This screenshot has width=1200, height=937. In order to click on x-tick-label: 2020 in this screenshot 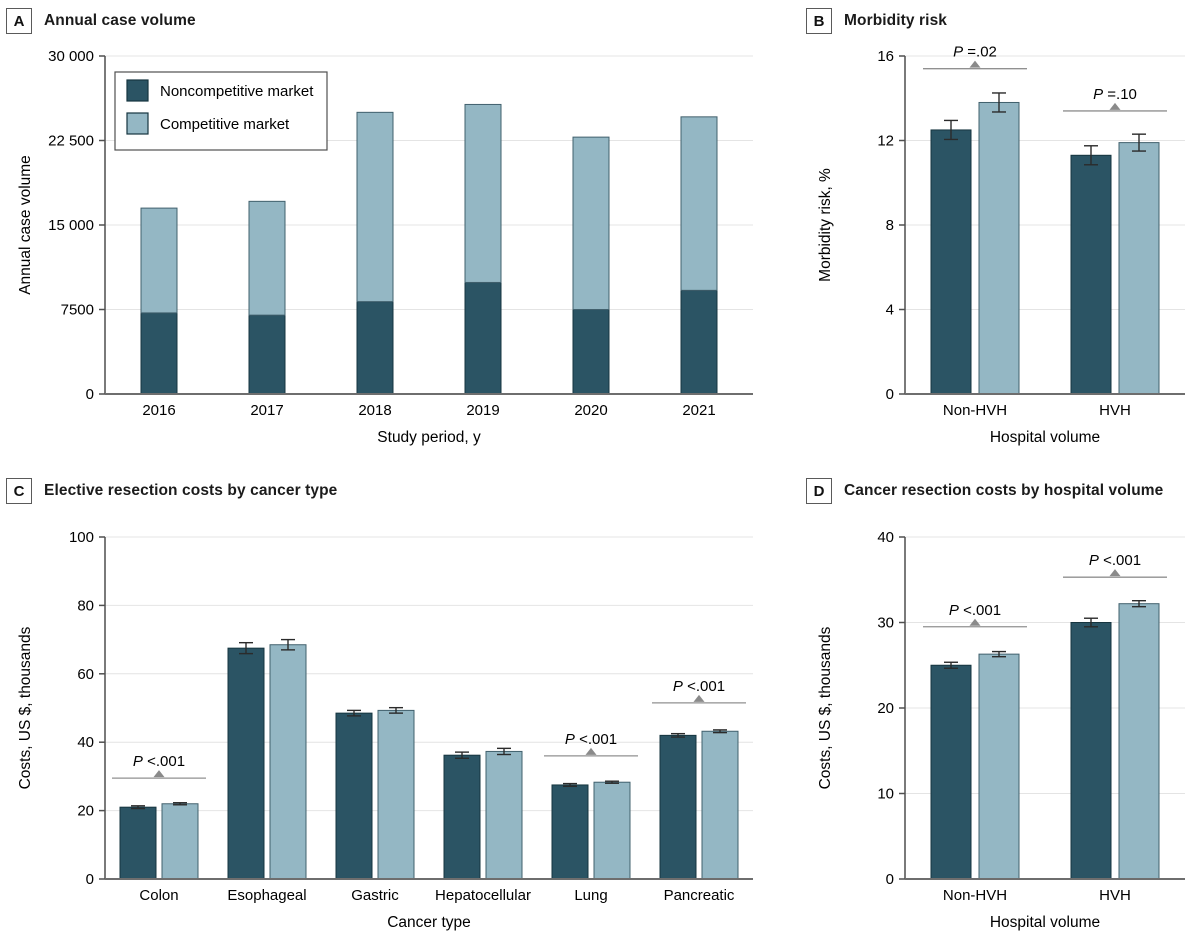, I will do `click(590, 410)`.